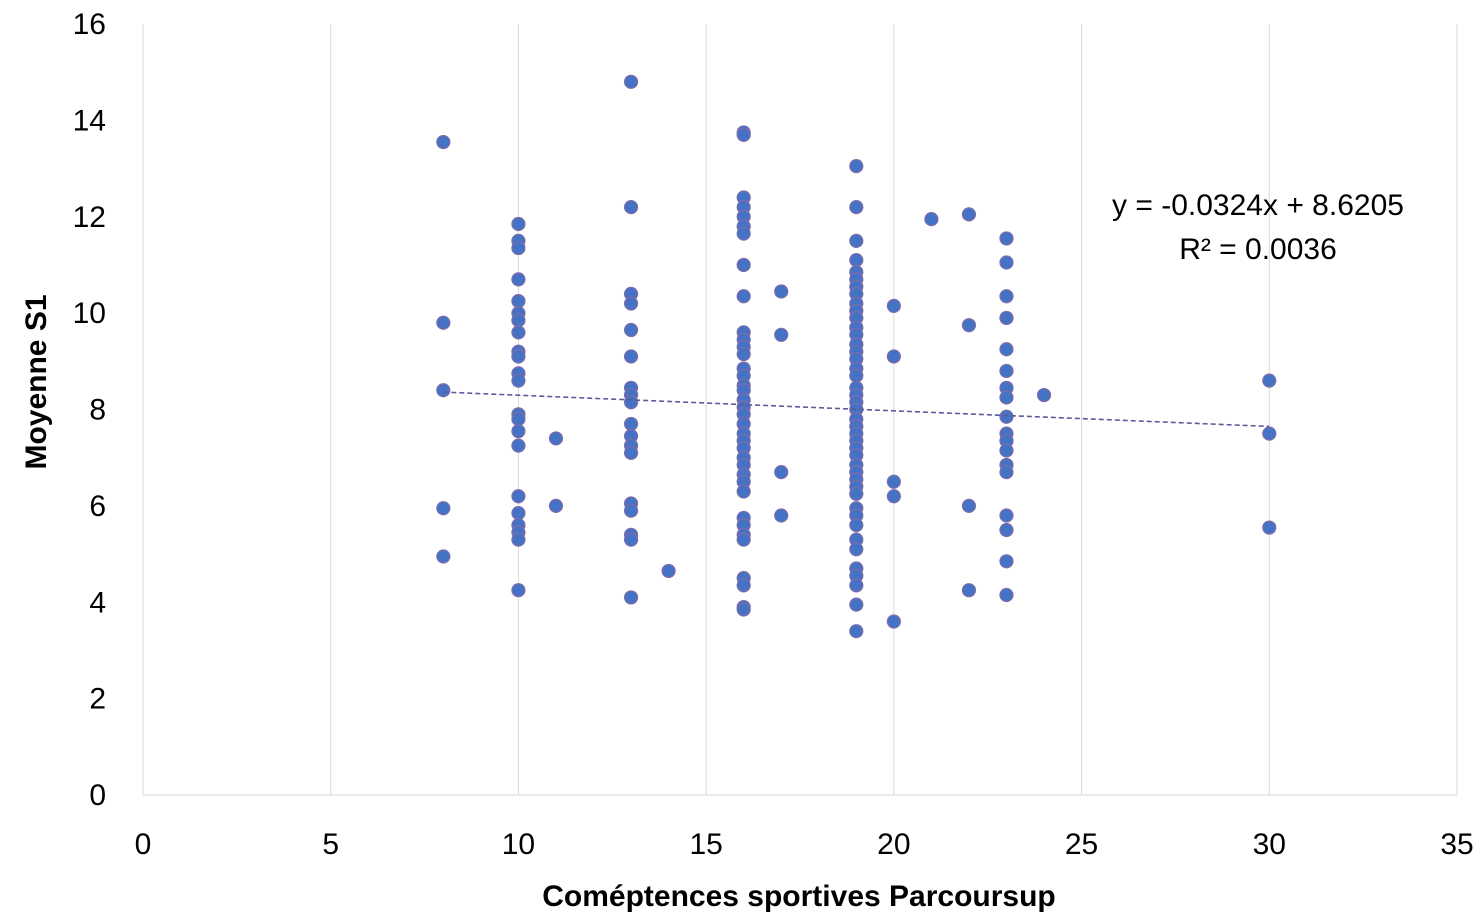 The image size is (1483, 915). Describe the element at coordinates (89, 120) in the screenshot. I see `y-tick-label: 14` at that location.